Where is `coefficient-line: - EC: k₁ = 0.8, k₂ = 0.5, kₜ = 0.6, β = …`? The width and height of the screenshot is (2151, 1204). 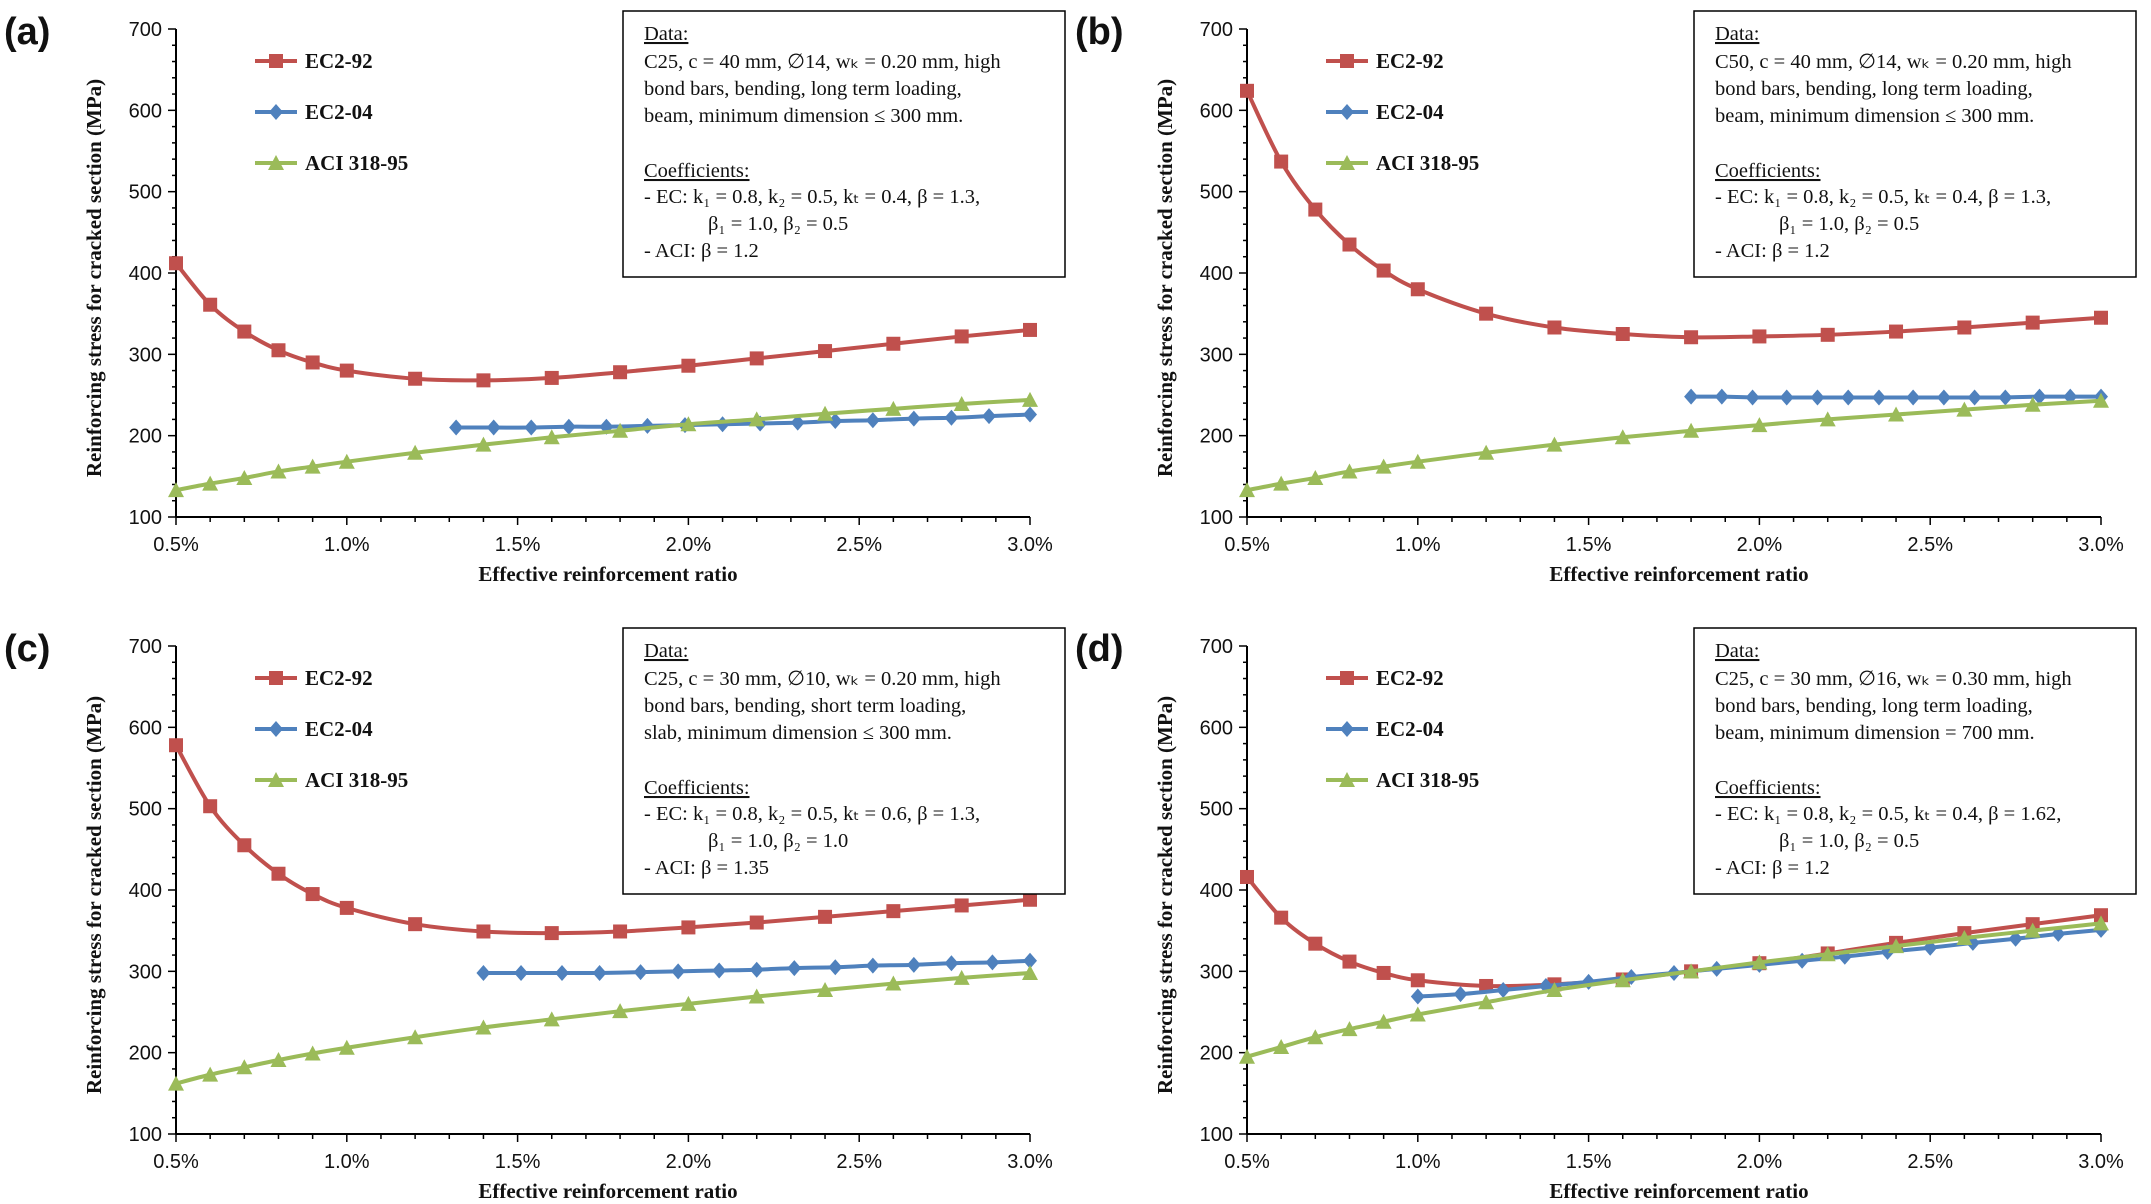 coefficient-line: - EC: k₁ = 0.8, k₂ = 0.5, kₜ = 0.6, β = … is located at coordinates (812, 814).